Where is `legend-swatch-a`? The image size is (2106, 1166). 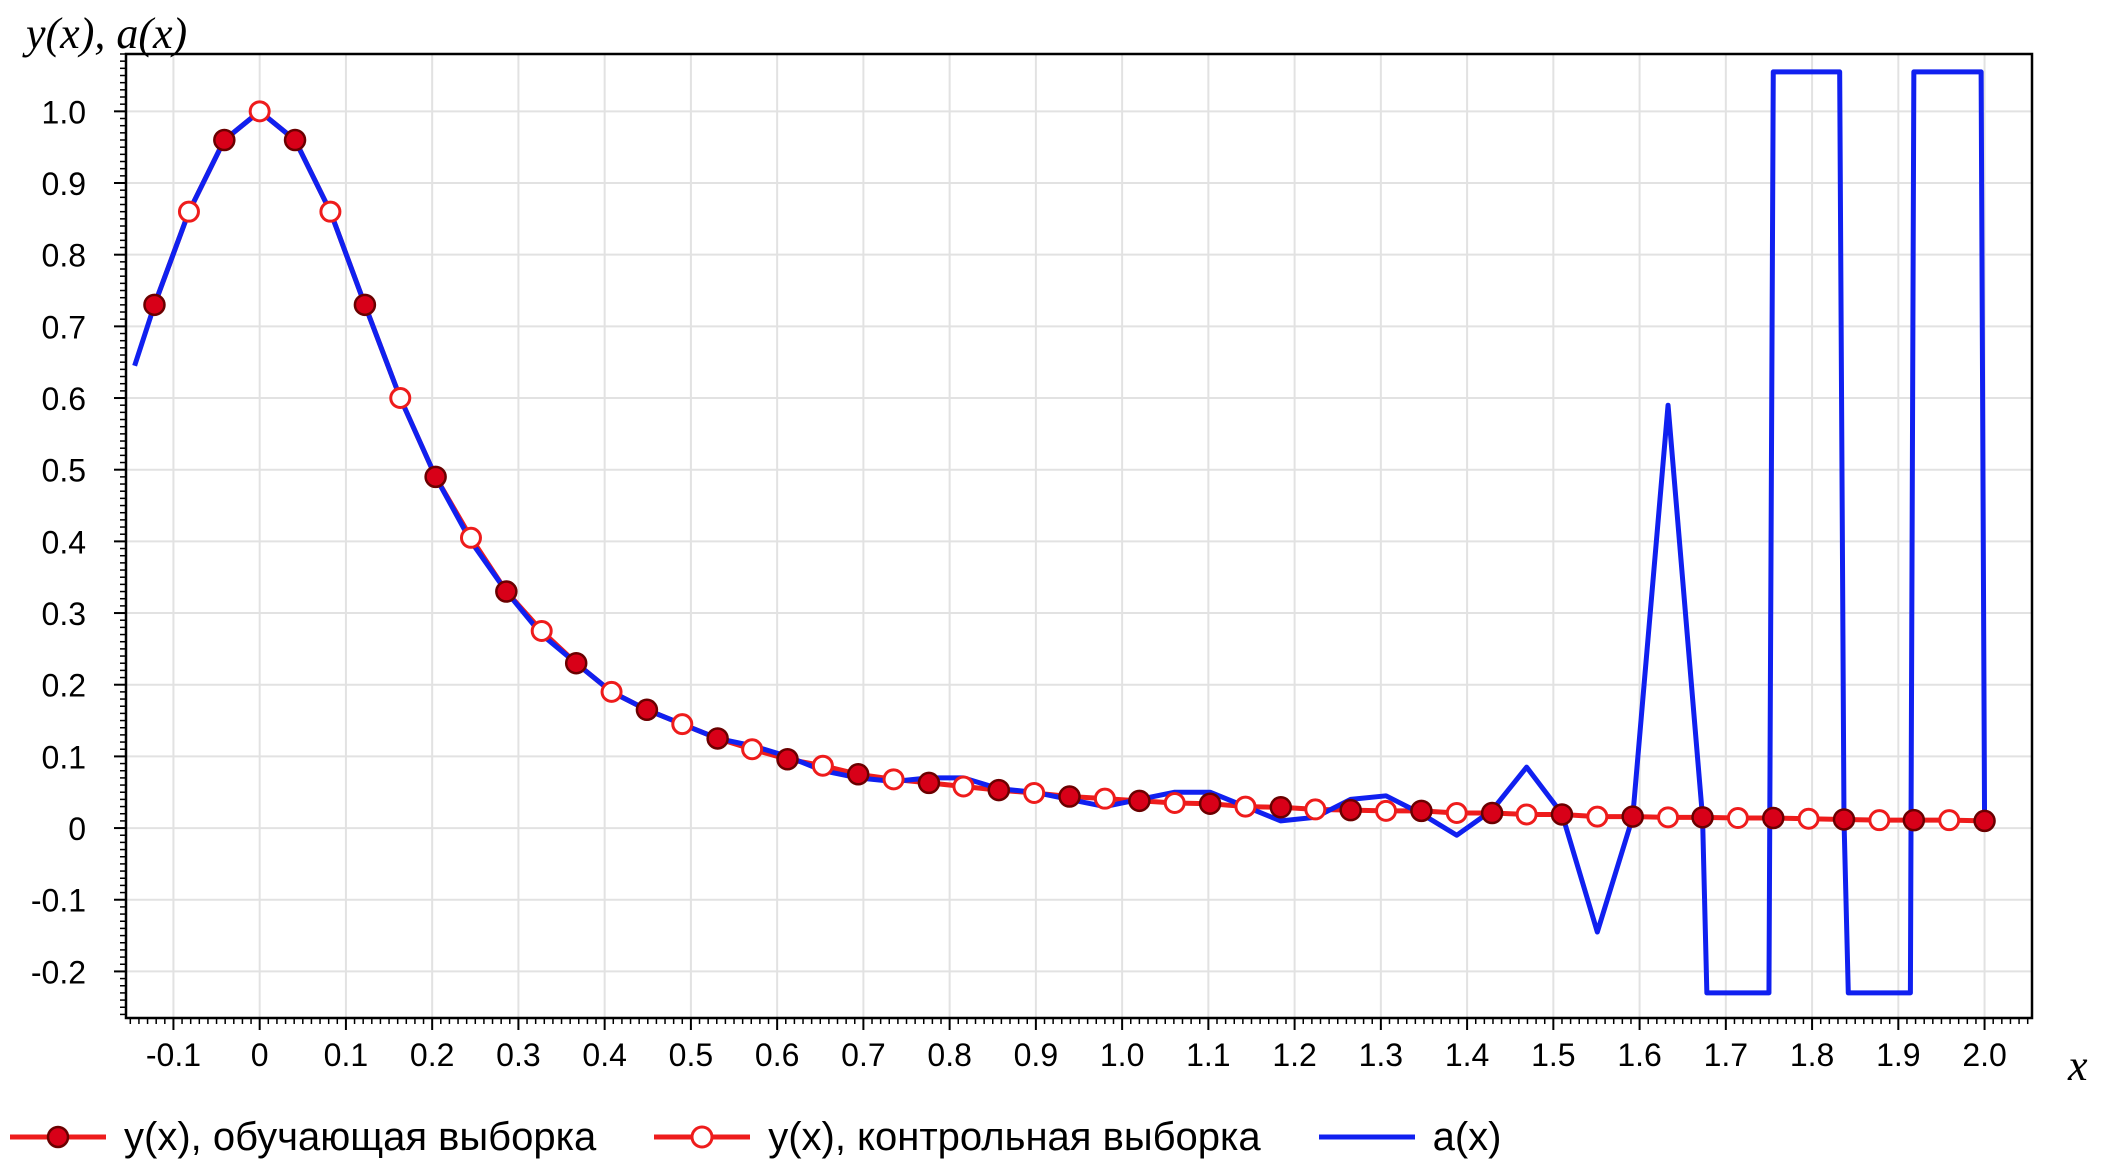
legend-swatch-a is located at coordinates (1366, 1137).